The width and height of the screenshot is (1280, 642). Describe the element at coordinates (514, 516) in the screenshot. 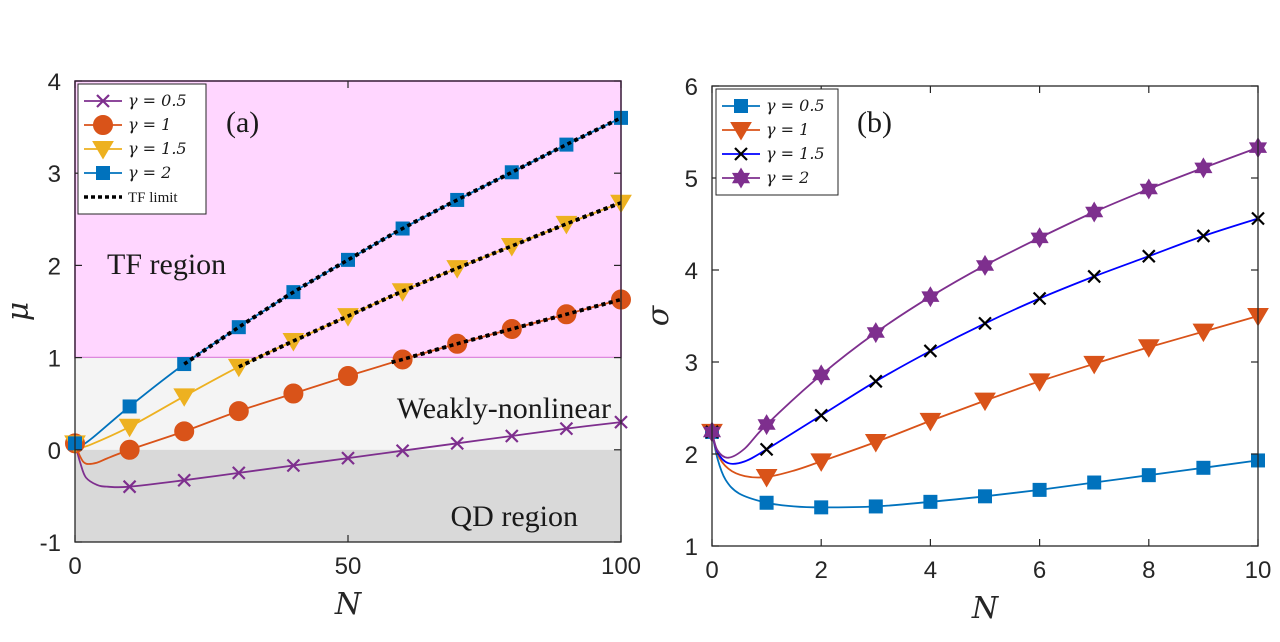

I see `region-label-qd-region: QD region` at that location.